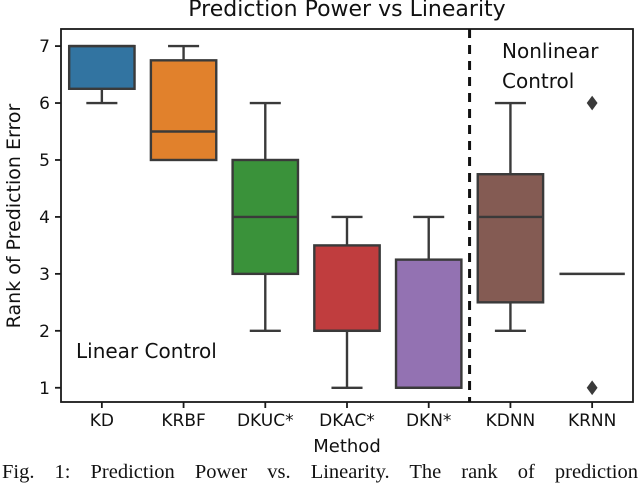 Image resolution: width=640 pixels, height=486 pixels. Describe the element at coordinates (347, 446) in the screenshot. I see `x-axis-label: Method` at that location.